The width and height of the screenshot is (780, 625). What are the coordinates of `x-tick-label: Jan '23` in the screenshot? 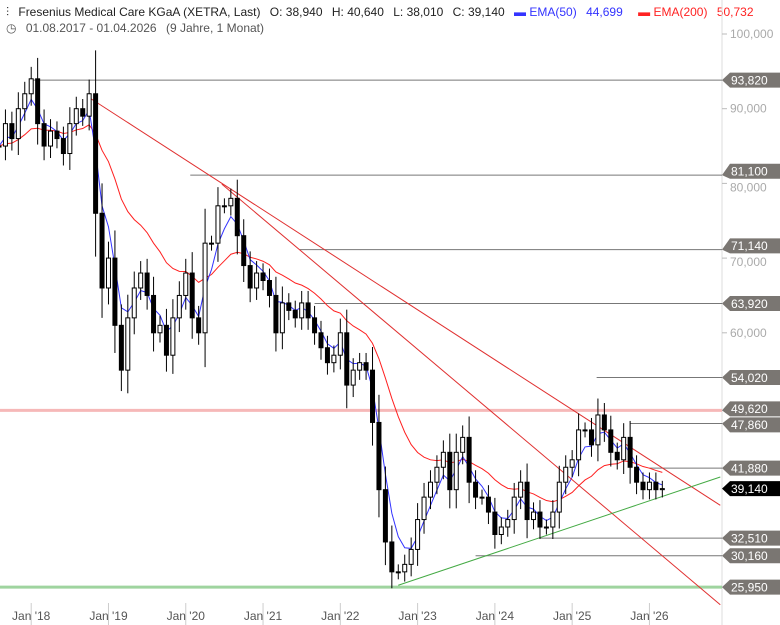 It's located at (417, 616).